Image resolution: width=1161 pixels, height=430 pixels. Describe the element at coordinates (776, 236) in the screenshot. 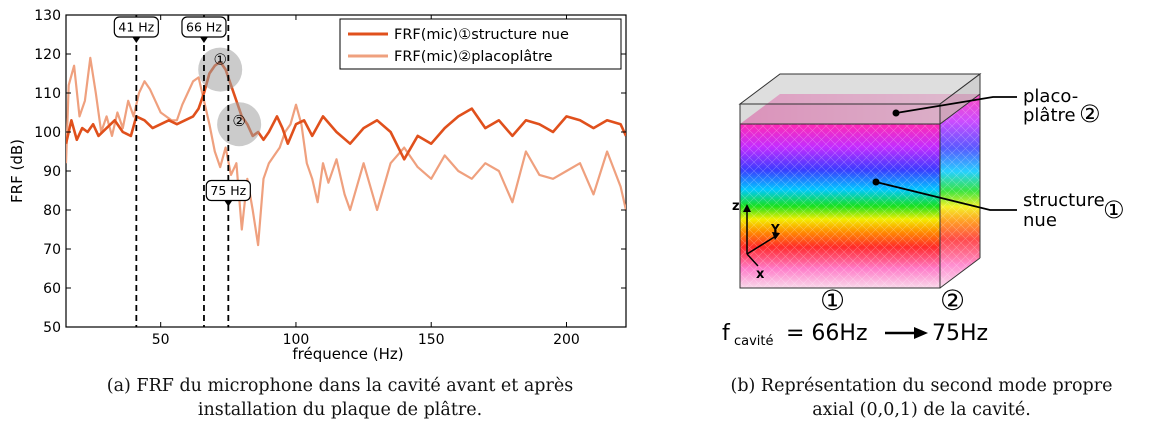

I see `axis-y-arrow` at that location.